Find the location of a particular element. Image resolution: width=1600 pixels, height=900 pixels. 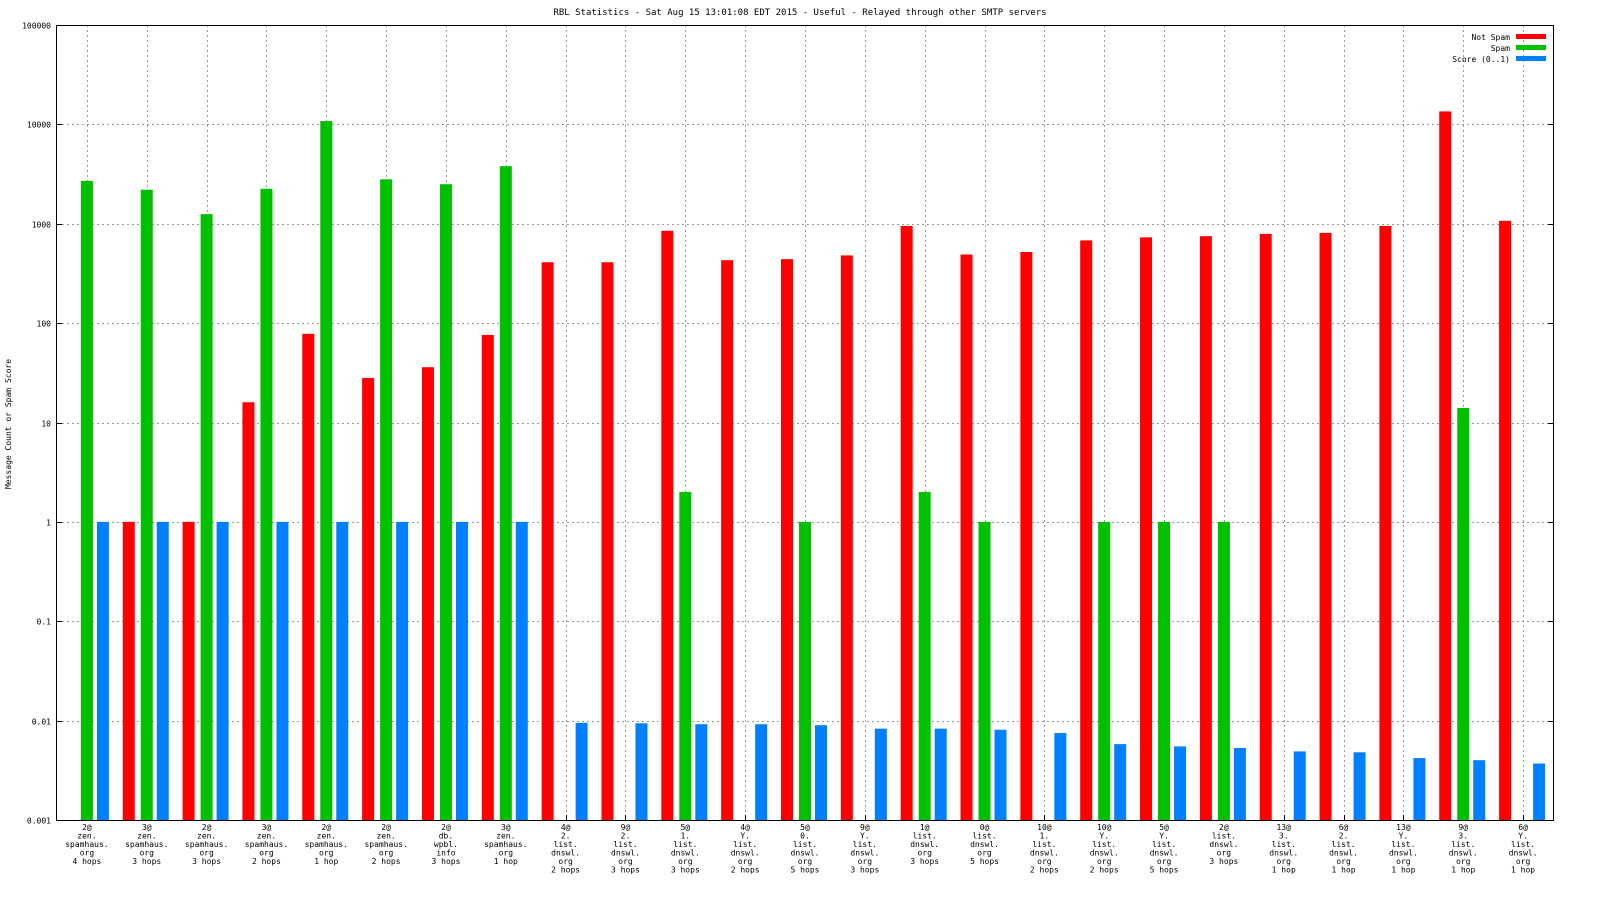

legend-label: Spam is located at coordinates (1500, 48).